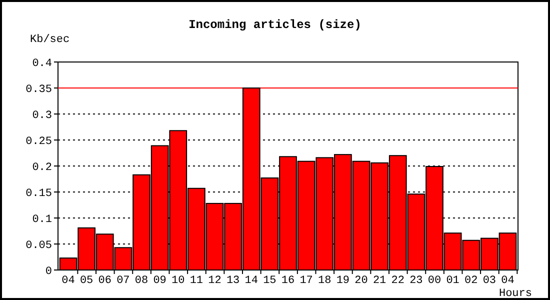  I want to click on x-tick-label: 08, so click(141, 281).